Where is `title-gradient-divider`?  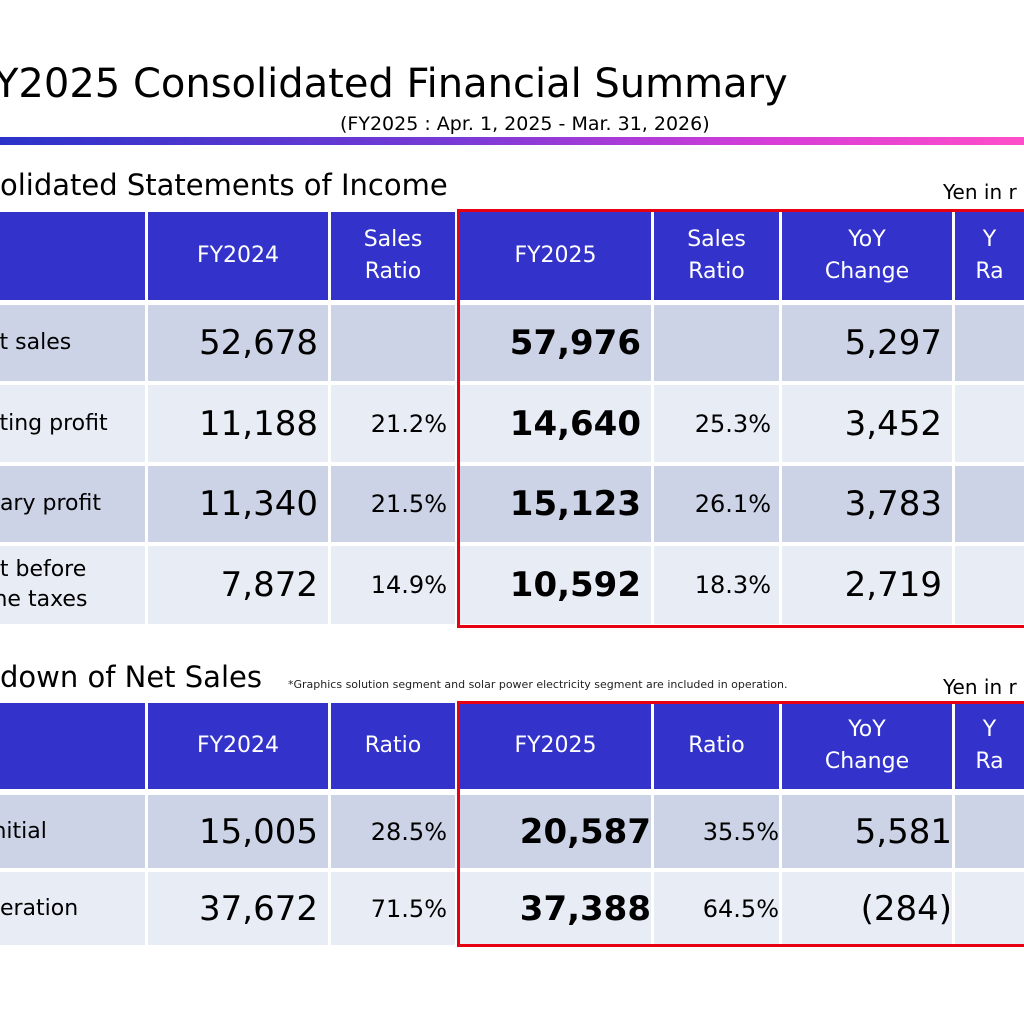
title-gradient-divider is located at coordinates (512, 141).